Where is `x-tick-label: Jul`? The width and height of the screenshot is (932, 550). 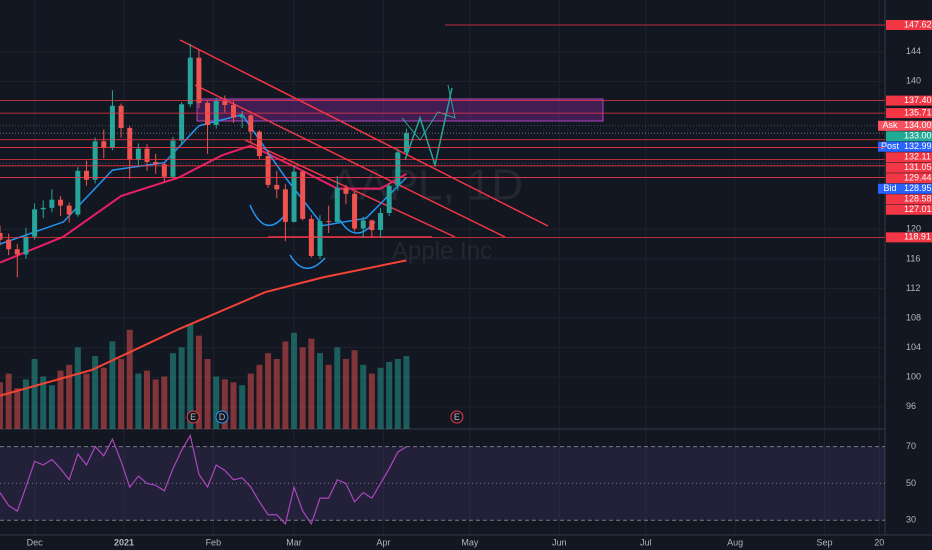
x-tick-label: Jul is located at coordinates (646, 542).